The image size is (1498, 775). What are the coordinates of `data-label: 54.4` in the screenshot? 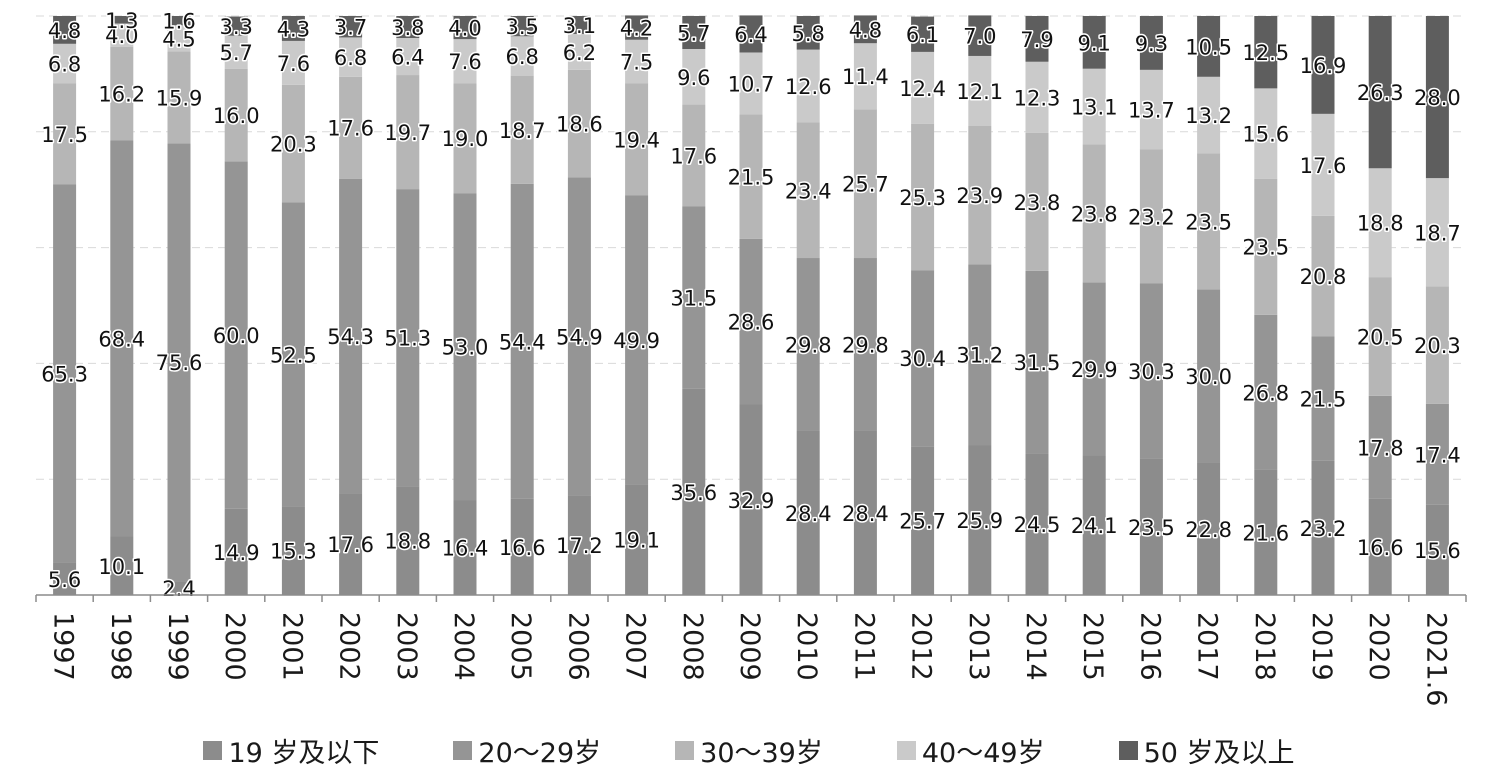 It's located at (522, 342).